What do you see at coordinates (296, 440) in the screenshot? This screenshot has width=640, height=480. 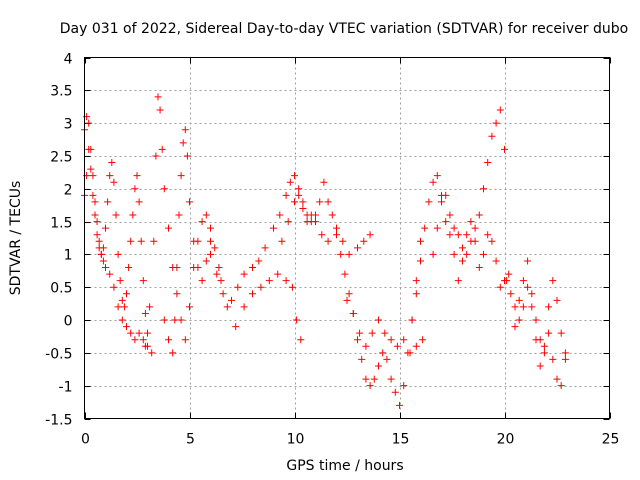 I see `x-tick-label: 10` at bounding box center [296, 440].